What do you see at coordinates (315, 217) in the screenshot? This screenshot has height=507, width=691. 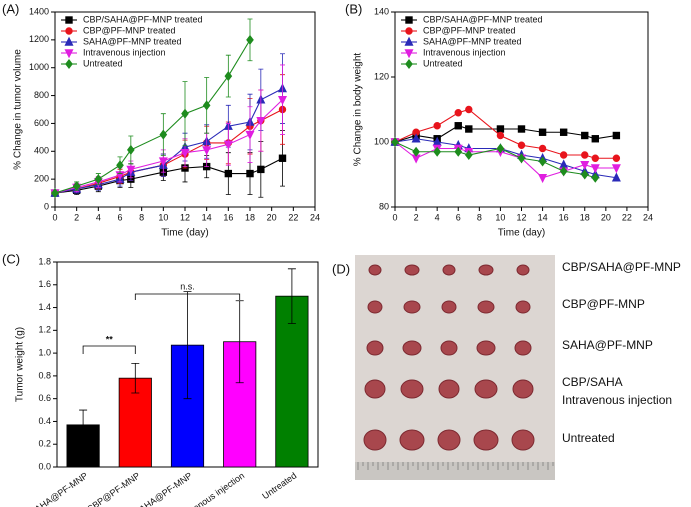 I see `x-tick-label: 24` at bounding box center [315, 217].